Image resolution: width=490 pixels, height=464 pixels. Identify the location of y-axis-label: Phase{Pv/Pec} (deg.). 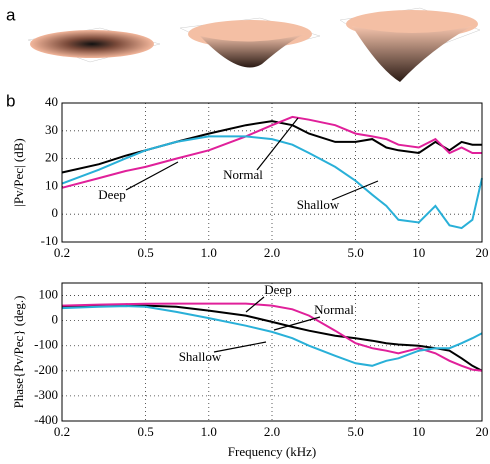
(18, 352).